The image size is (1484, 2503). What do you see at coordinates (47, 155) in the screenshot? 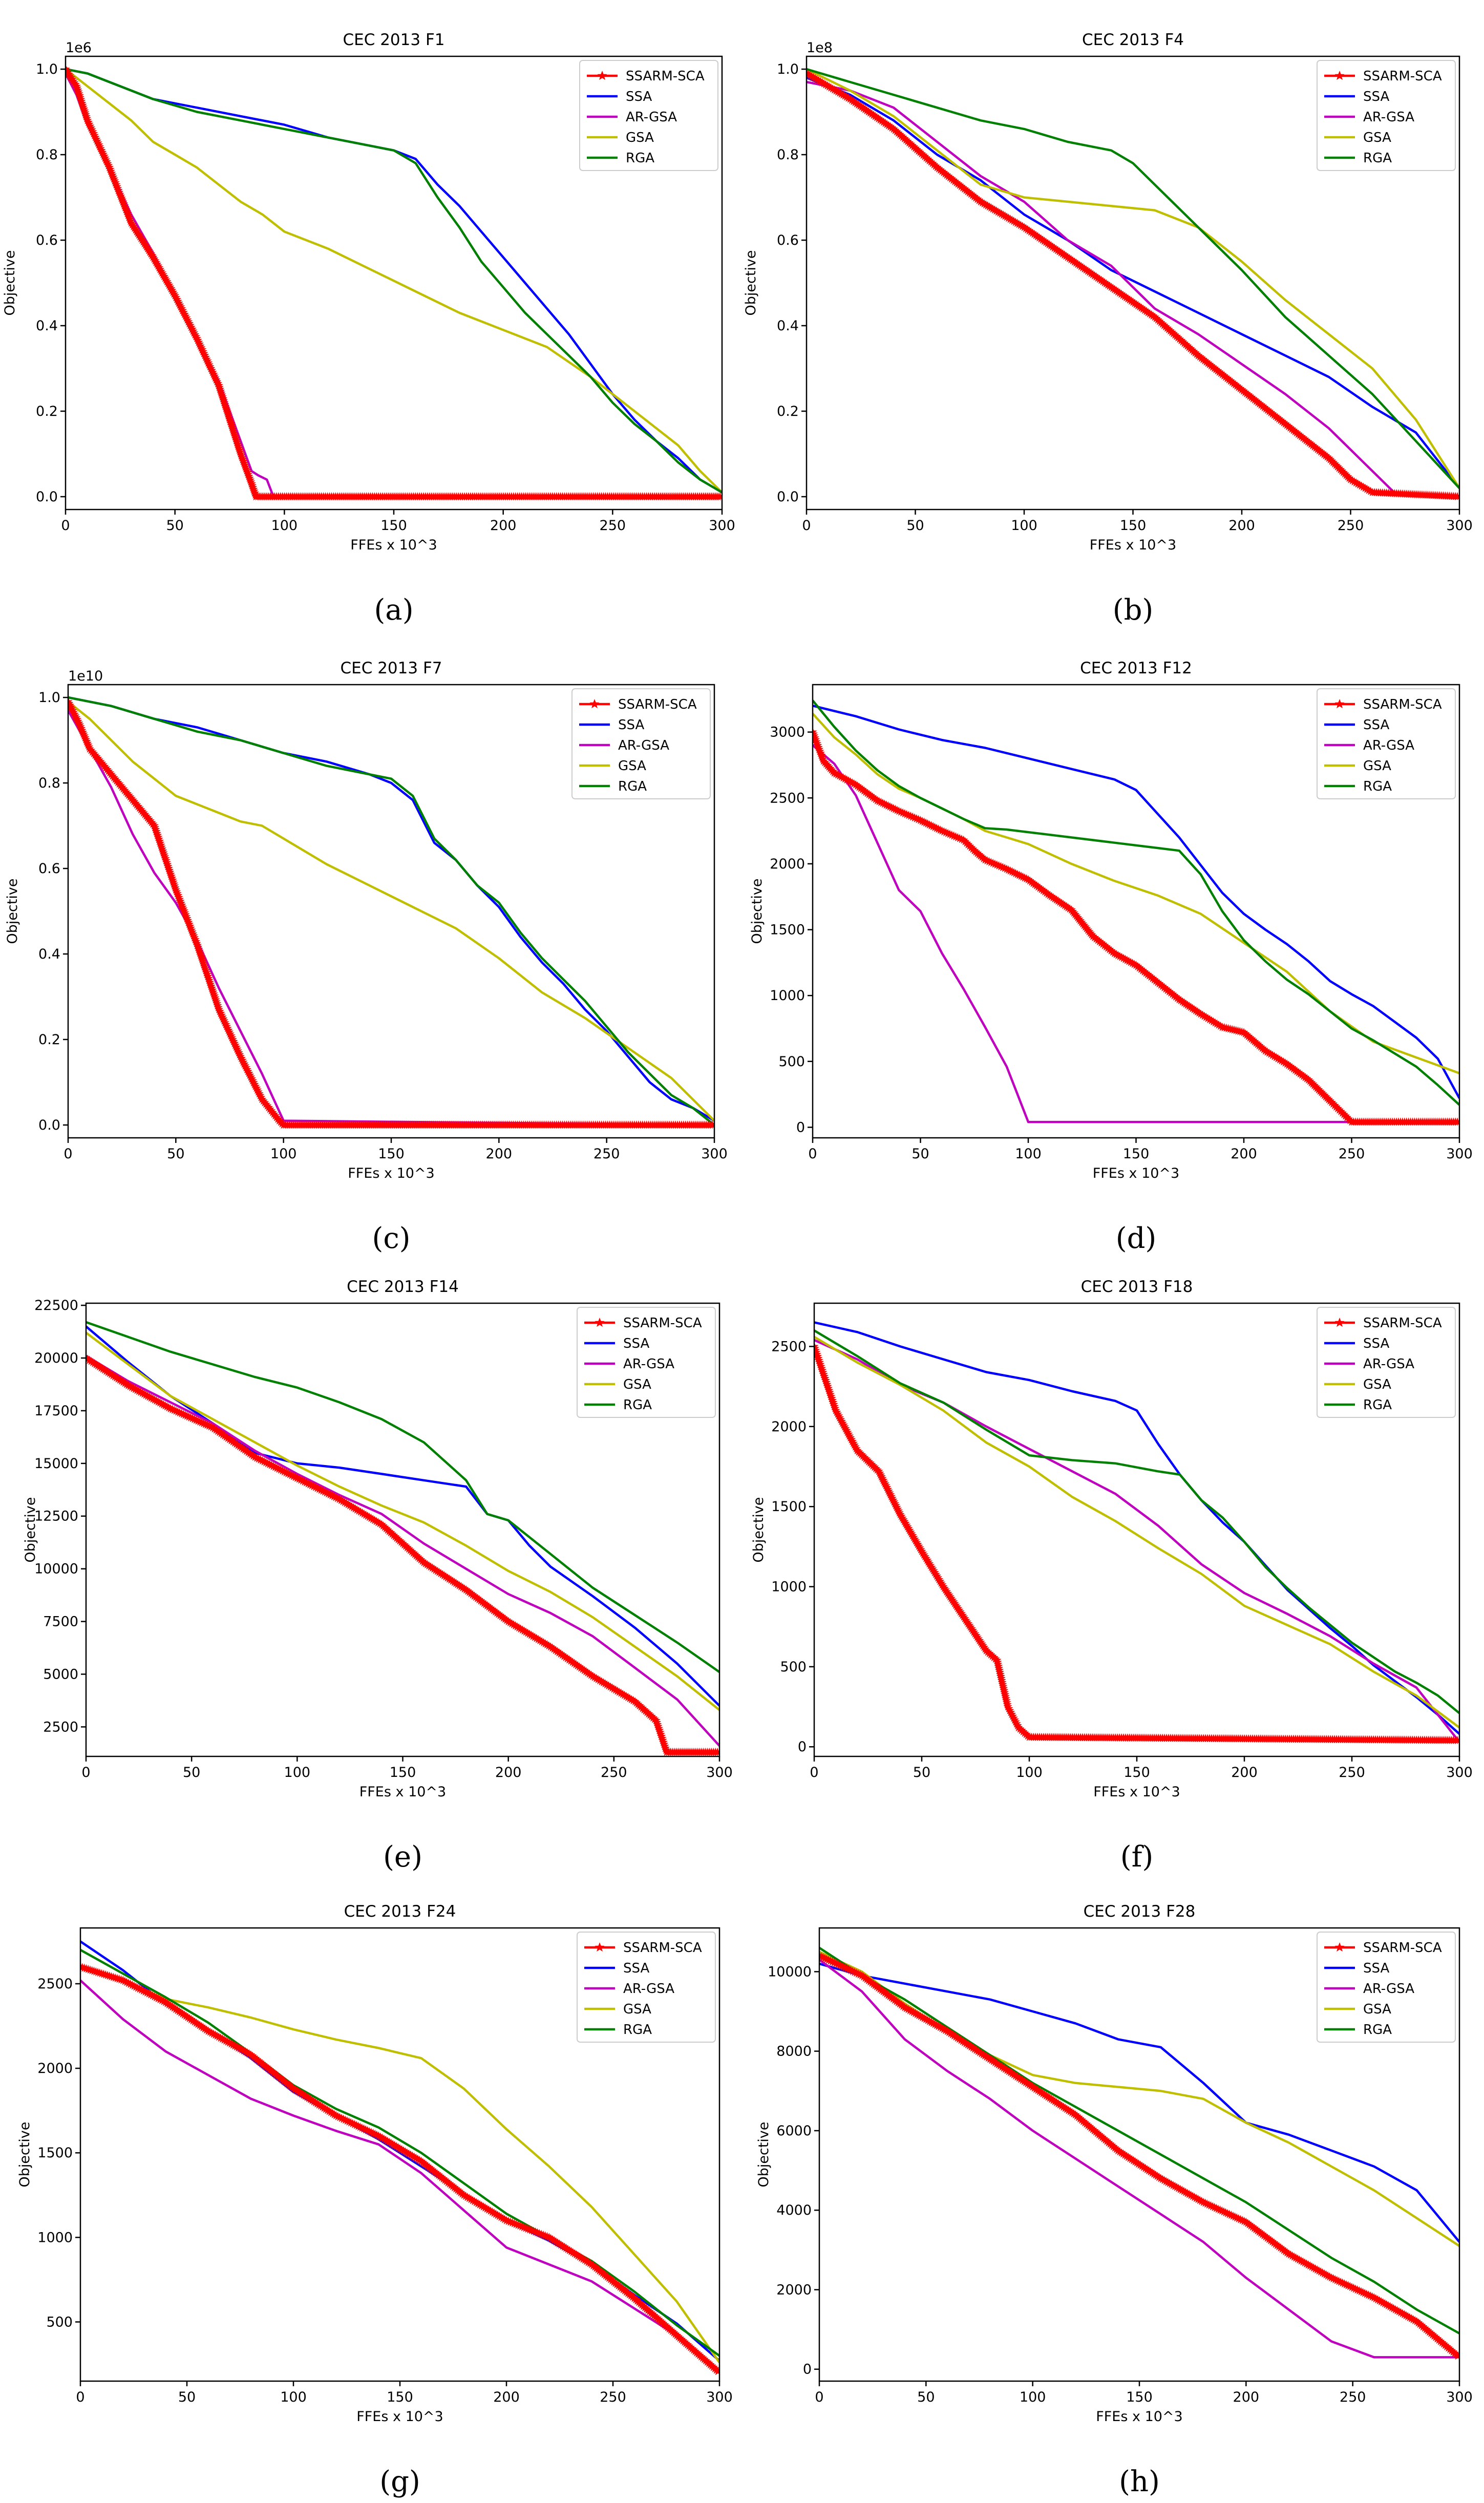
I see `y-tick-label: 0.8` at bounding box center [47, 155].